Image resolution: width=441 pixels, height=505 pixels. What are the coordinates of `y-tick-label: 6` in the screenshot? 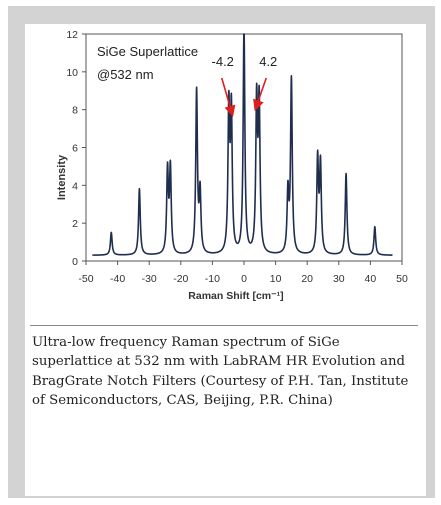 It's located at (75, 149).